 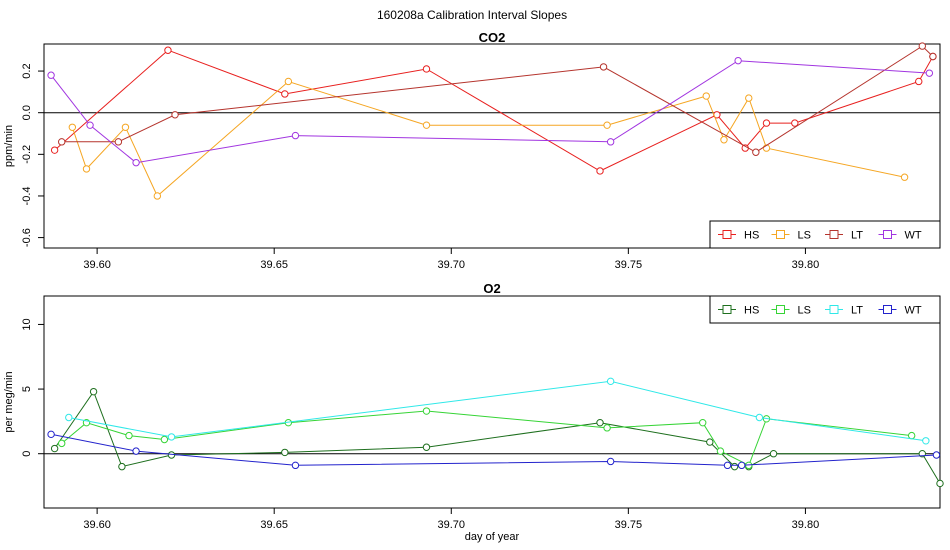 What do you see at coordinates (9, 401) in the screenshot?
I see `y-axis-label: per meg/min` at bounding box center [9, 401].